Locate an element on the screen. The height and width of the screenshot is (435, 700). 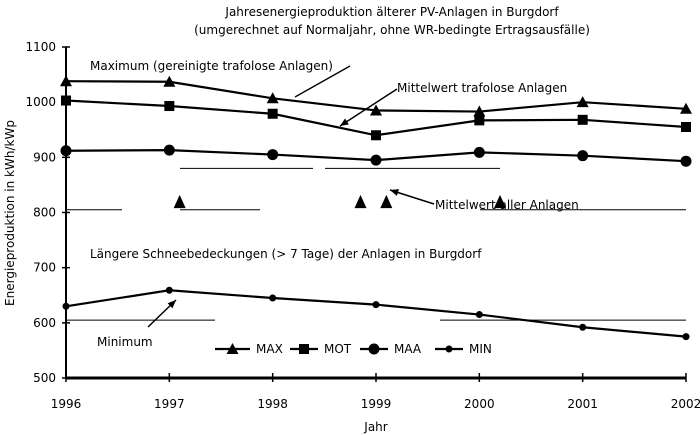
legend-marker-mot is located at coordinates (304, 349).